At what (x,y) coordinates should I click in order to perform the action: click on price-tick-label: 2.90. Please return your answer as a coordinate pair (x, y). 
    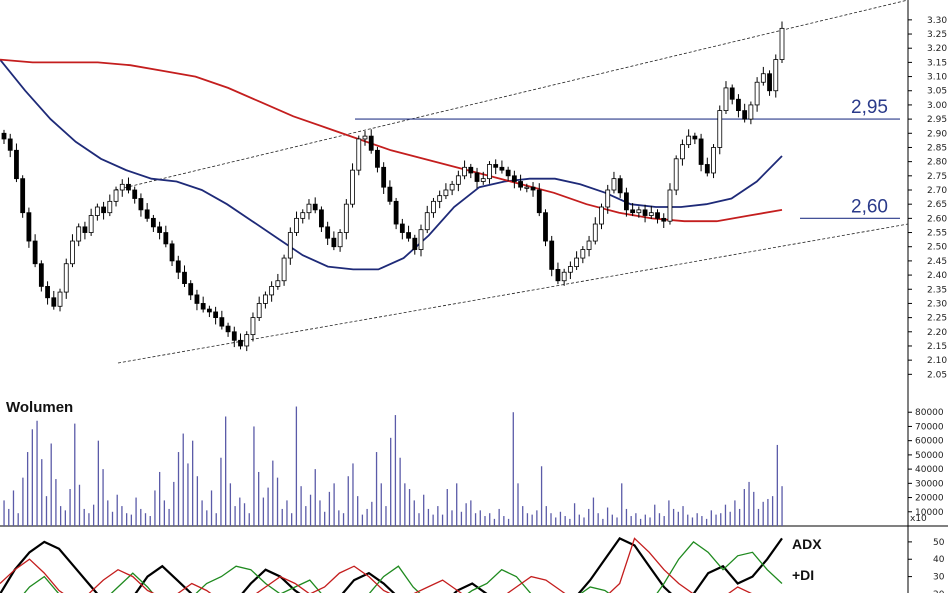
    Looking at the image, I should click on (937, 134).